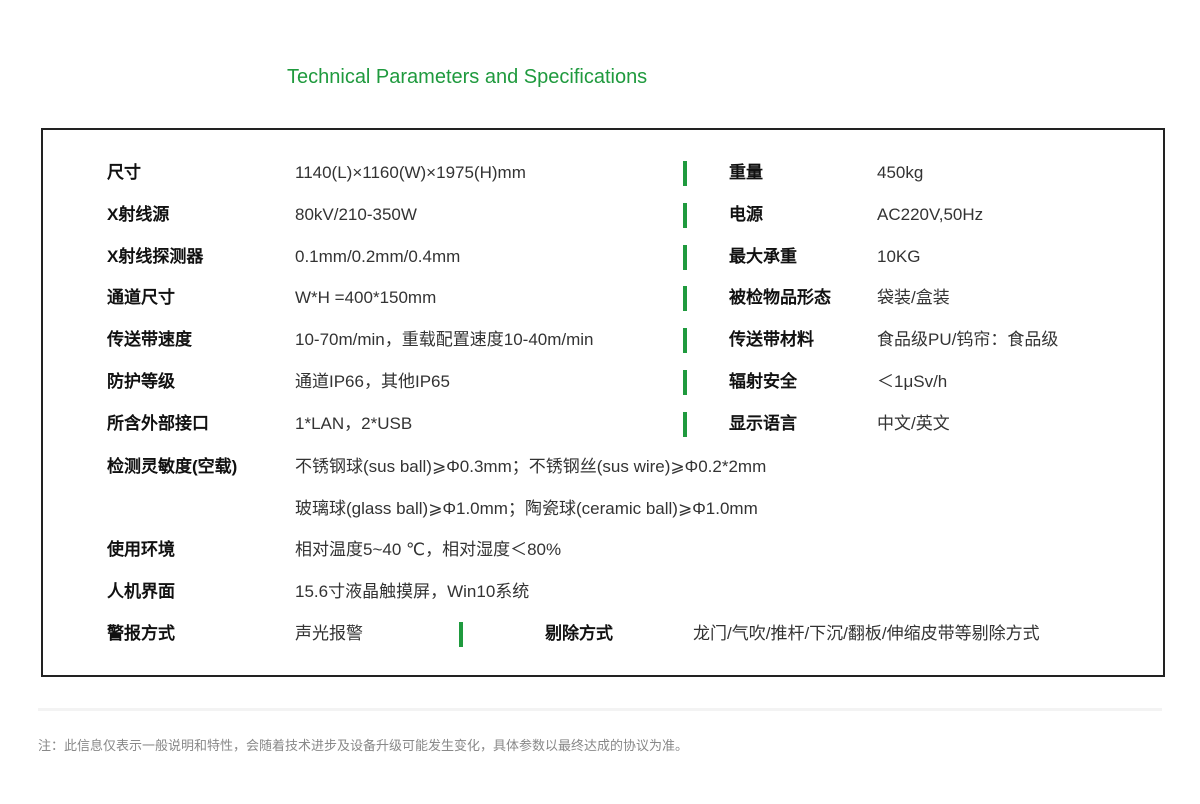  What do you see at coordinates (930, 214) in the screenshot?
I see `spec-value: AC220V,50Hz` at bounding box center [930, 214].